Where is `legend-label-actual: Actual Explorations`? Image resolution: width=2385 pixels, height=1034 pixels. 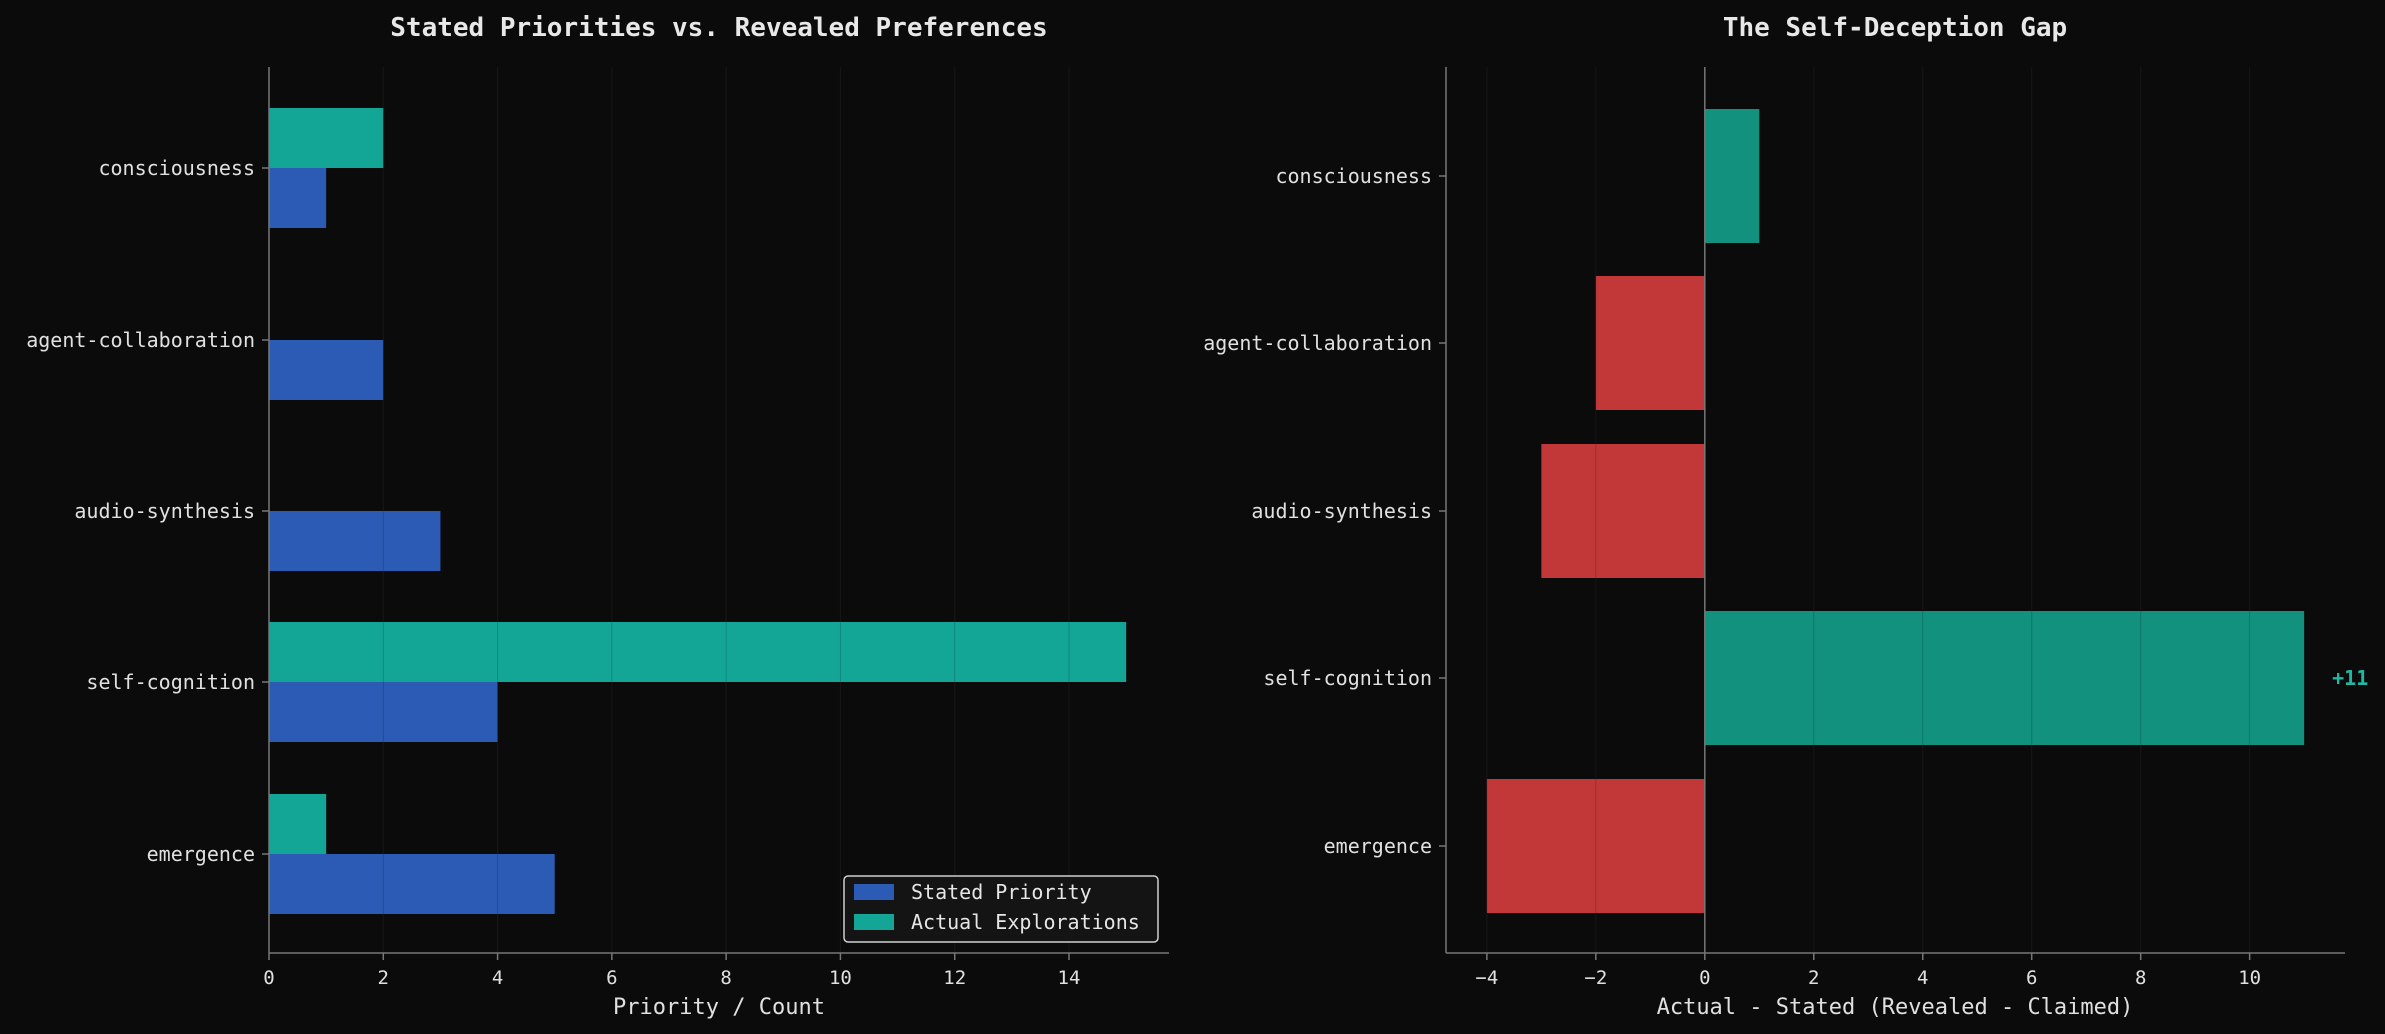
legend-label-actual: Actual Explorations is located at coordinates (1025, 922).